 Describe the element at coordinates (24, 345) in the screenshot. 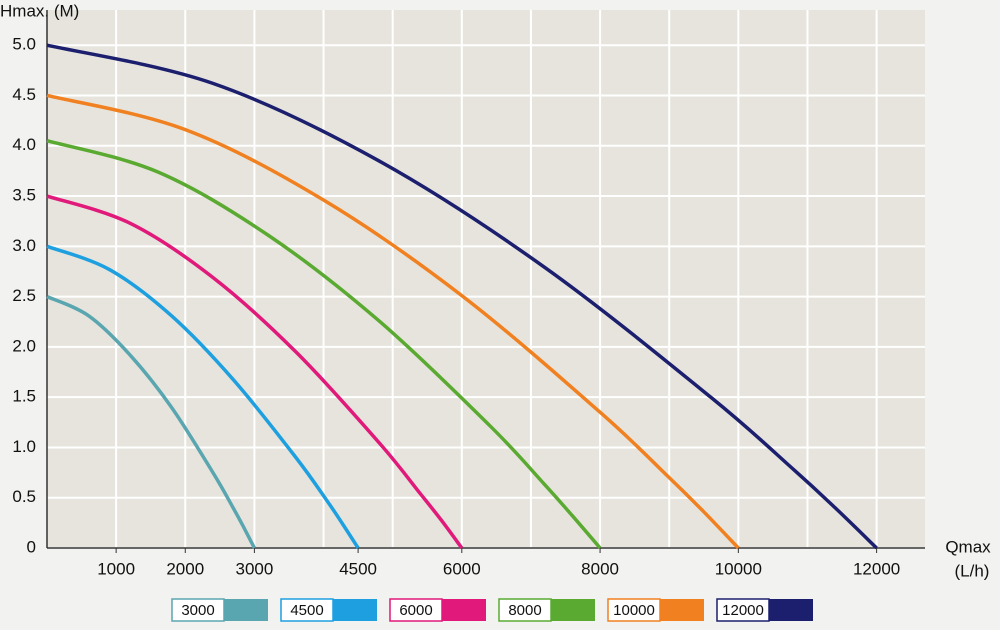

I see `y-tick-label: 2.0` at that location.